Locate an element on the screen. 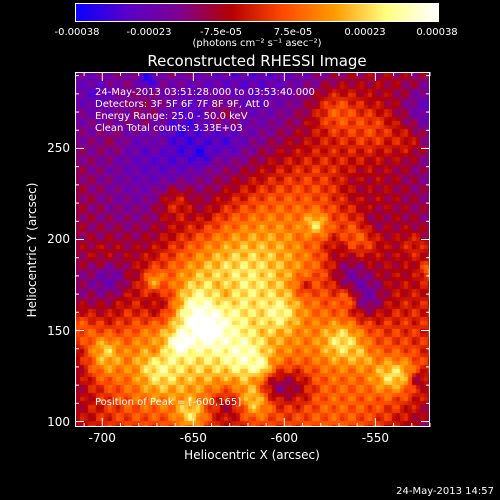  colorbar-tick-label: 7.5e-05 is located at coordinates (293, 32).